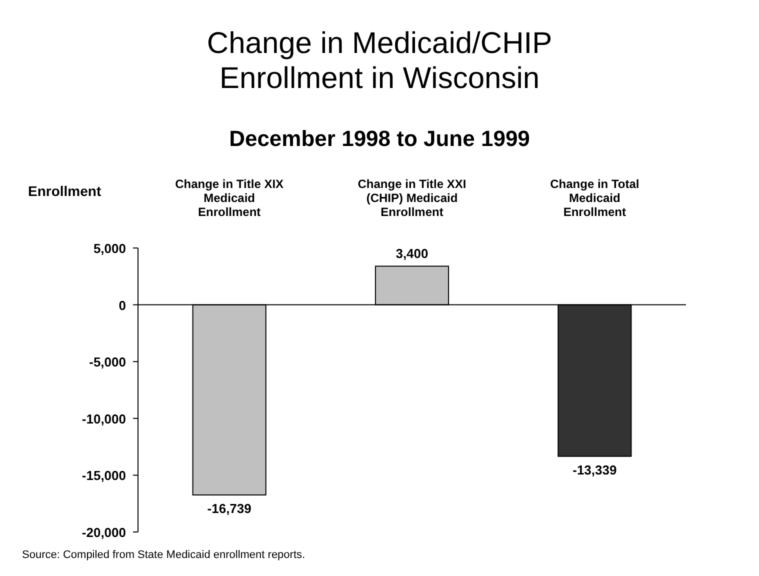 The width and height of the screenshot is (759, 576). I want to click on source-note: Source: Compiled from State Medicaid enrollment reports., so click(164, 555).